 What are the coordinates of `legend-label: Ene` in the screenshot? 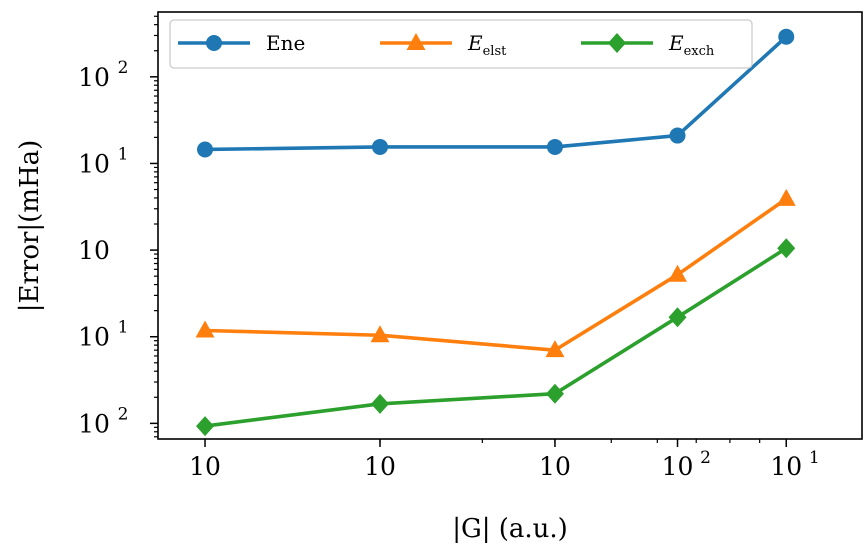 It's located at (285, 43).